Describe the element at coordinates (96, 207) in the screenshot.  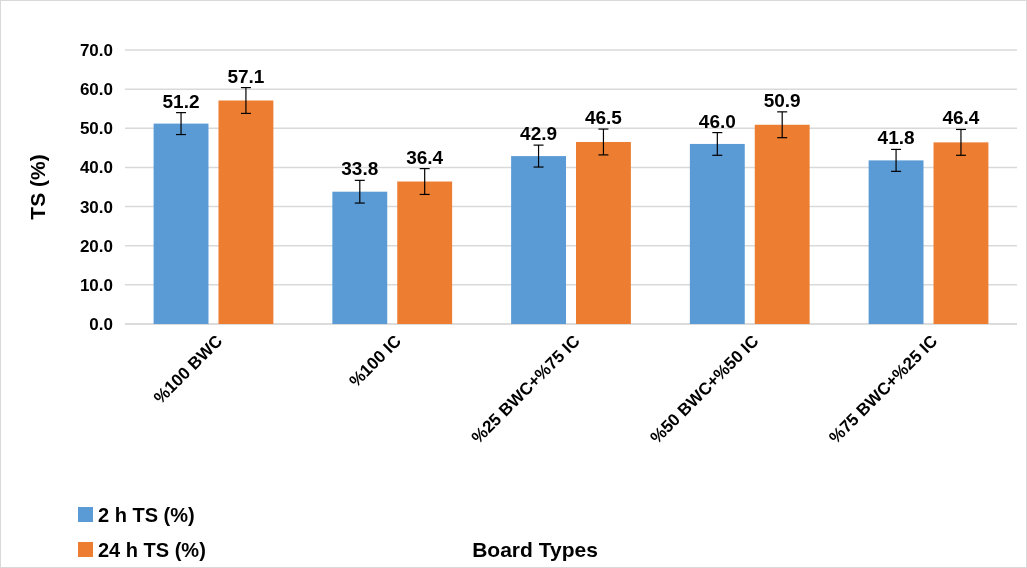
I see `y-tick-label: 30.0` at that location.